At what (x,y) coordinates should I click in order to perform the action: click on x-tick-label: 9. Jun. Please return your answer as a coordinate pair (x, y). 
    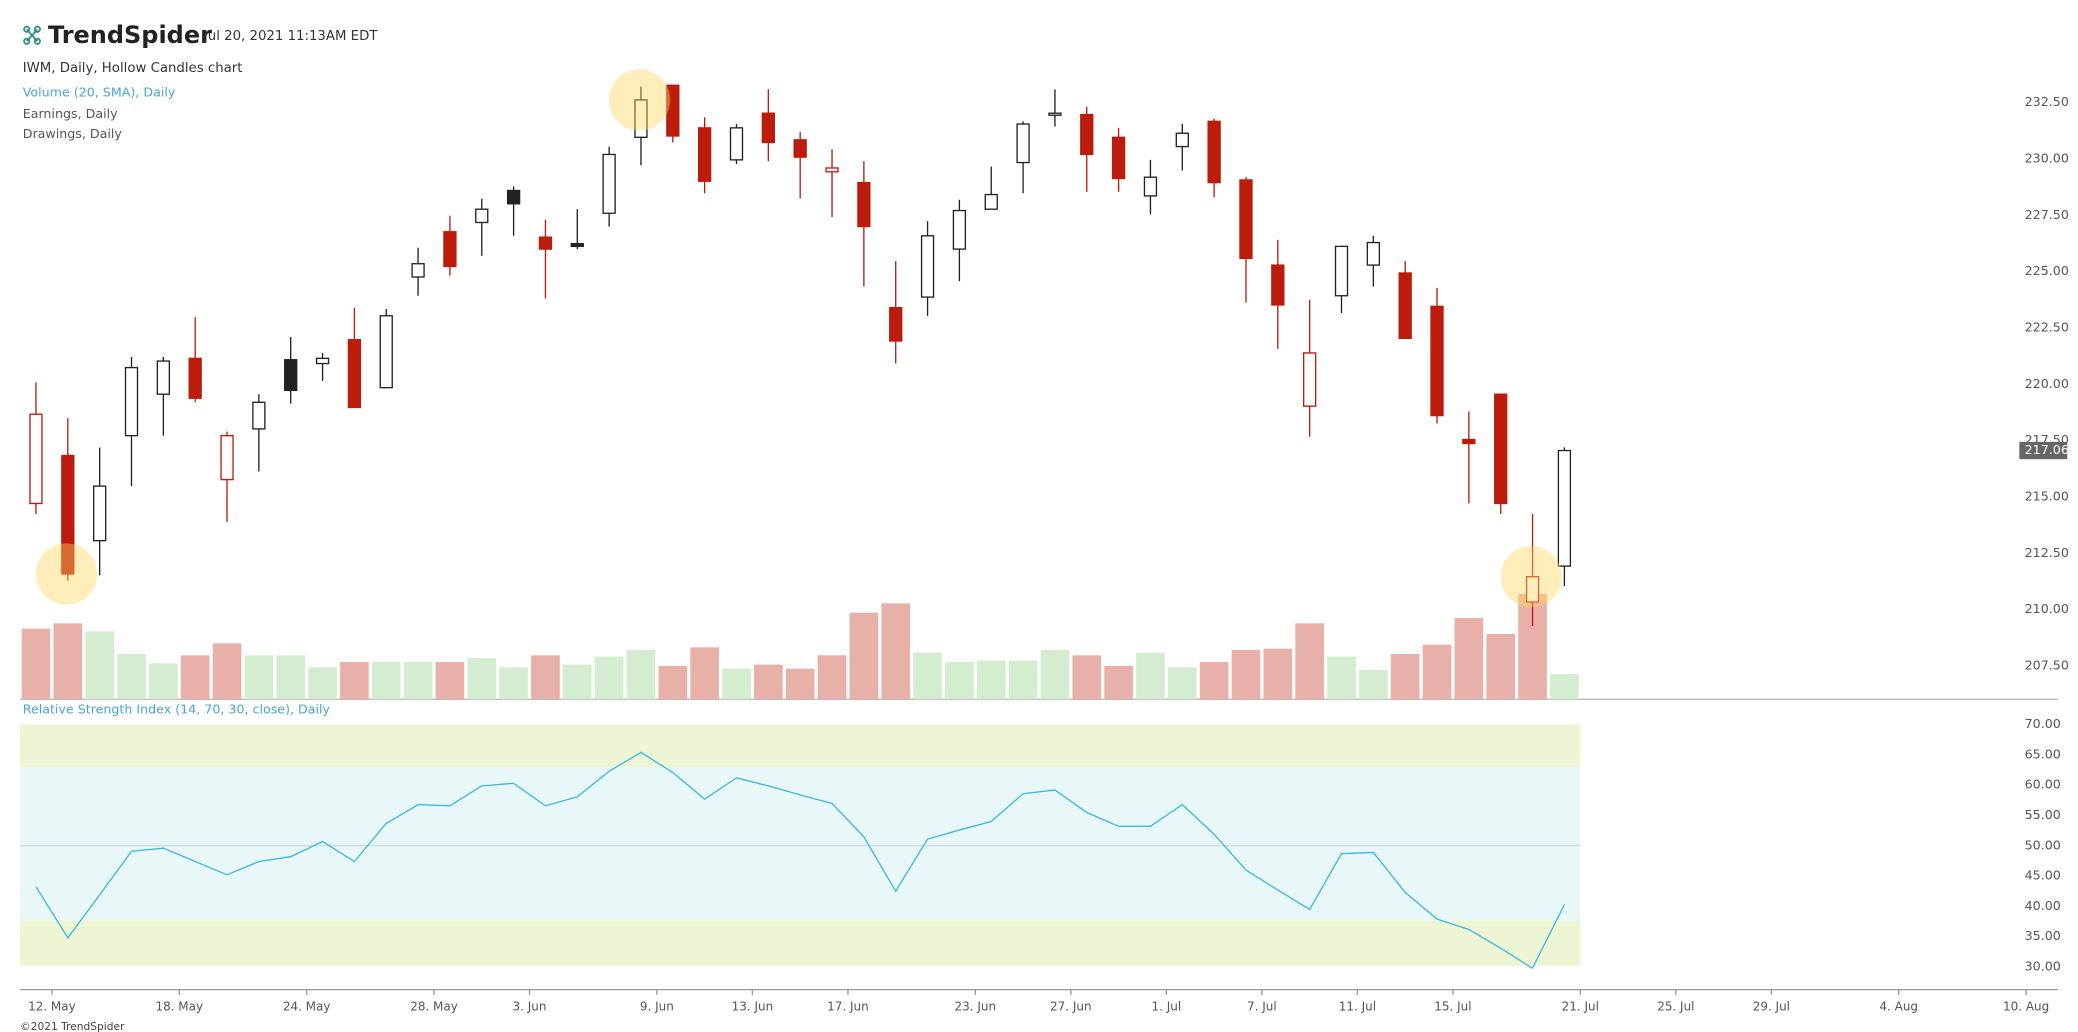
    Looking at the image, I should click on (657, 1006).